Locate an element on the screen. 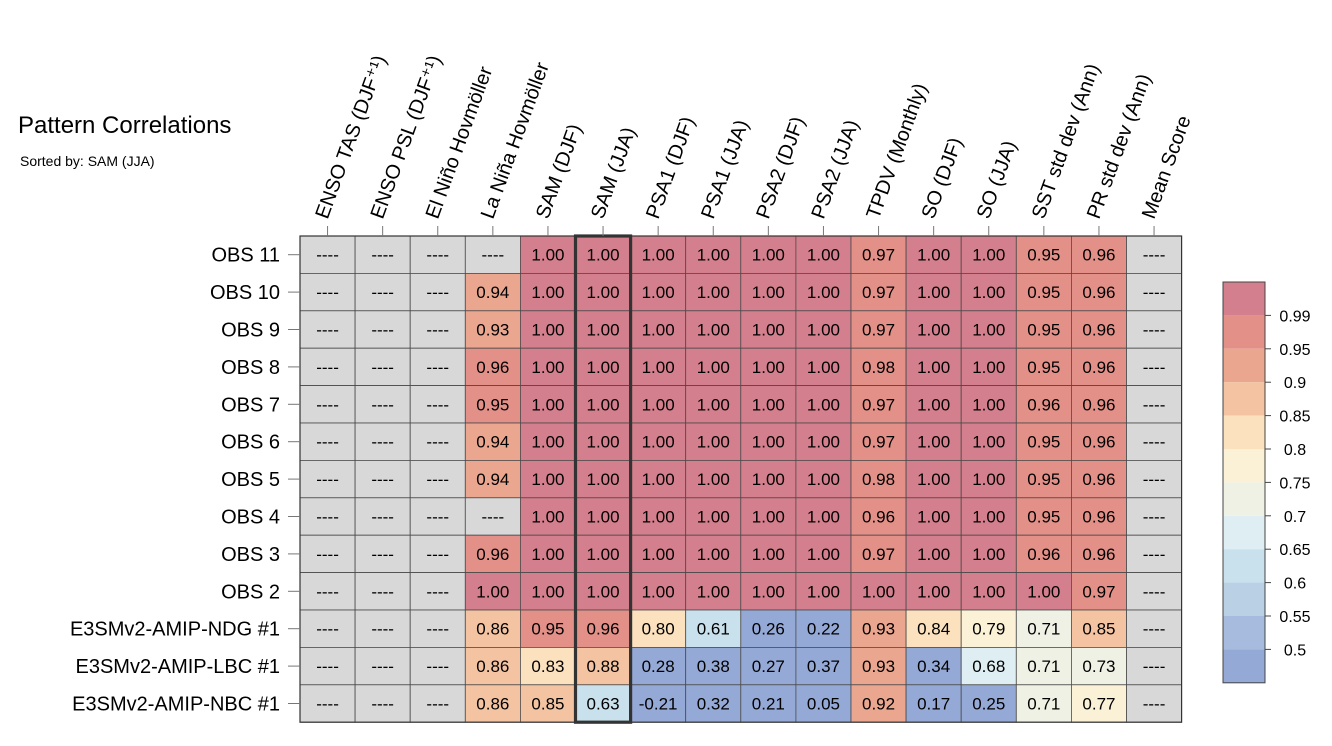  row-label: E3SMv2-AMIP-LBC #1 is located at coordinates (177, 667).